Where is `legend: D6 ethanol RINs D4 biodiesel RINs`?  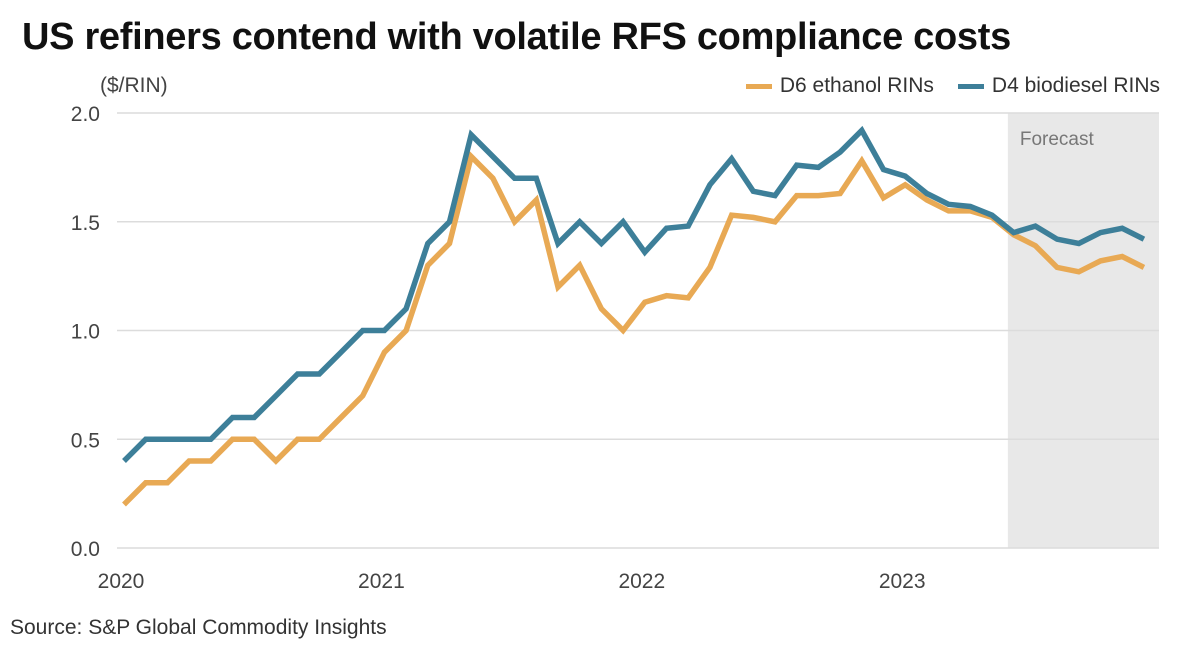
legend: D6 ethanol RINs D4 biodiesel RINs is located at coordinates (941, 86).